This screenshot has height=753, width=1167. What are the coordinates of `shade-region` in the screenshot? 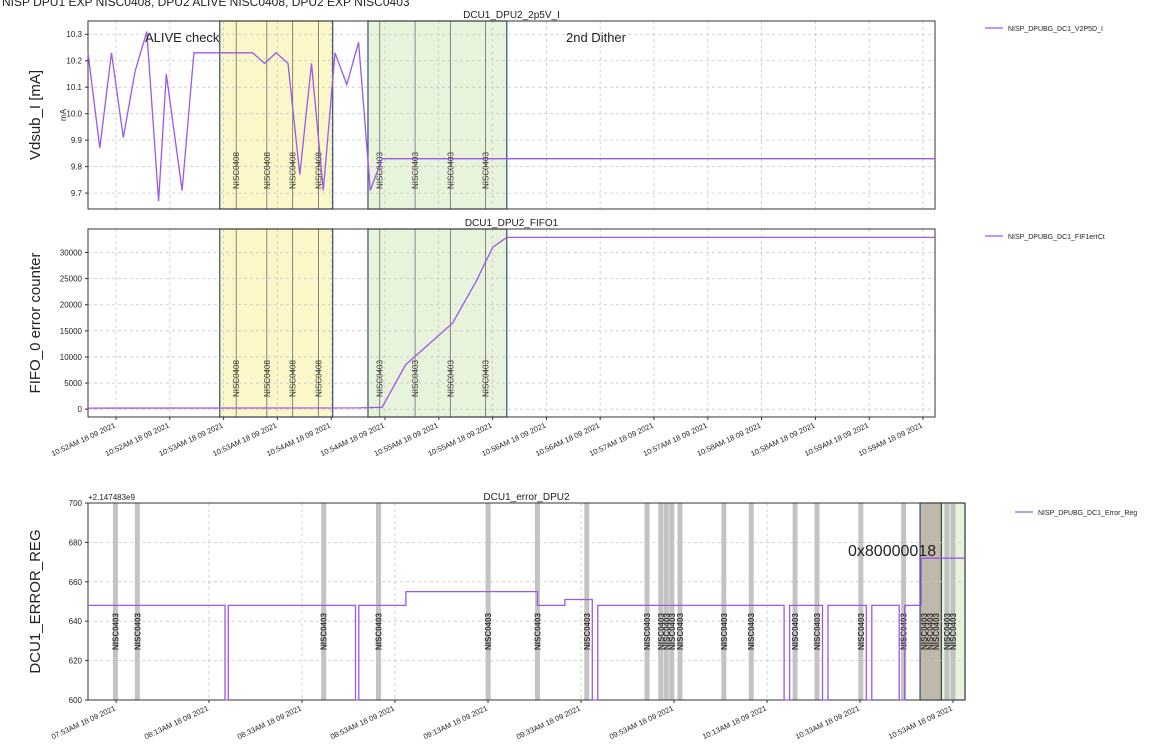 It's located at (437, 323).